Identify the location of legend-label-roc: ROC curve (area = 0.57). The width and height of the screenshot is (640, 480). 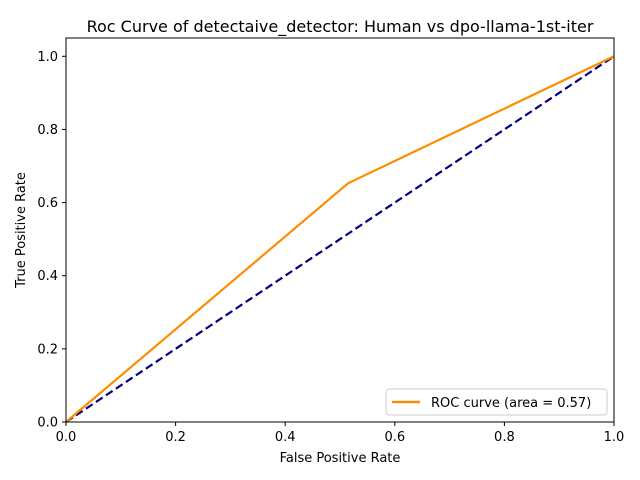
(511, 403).